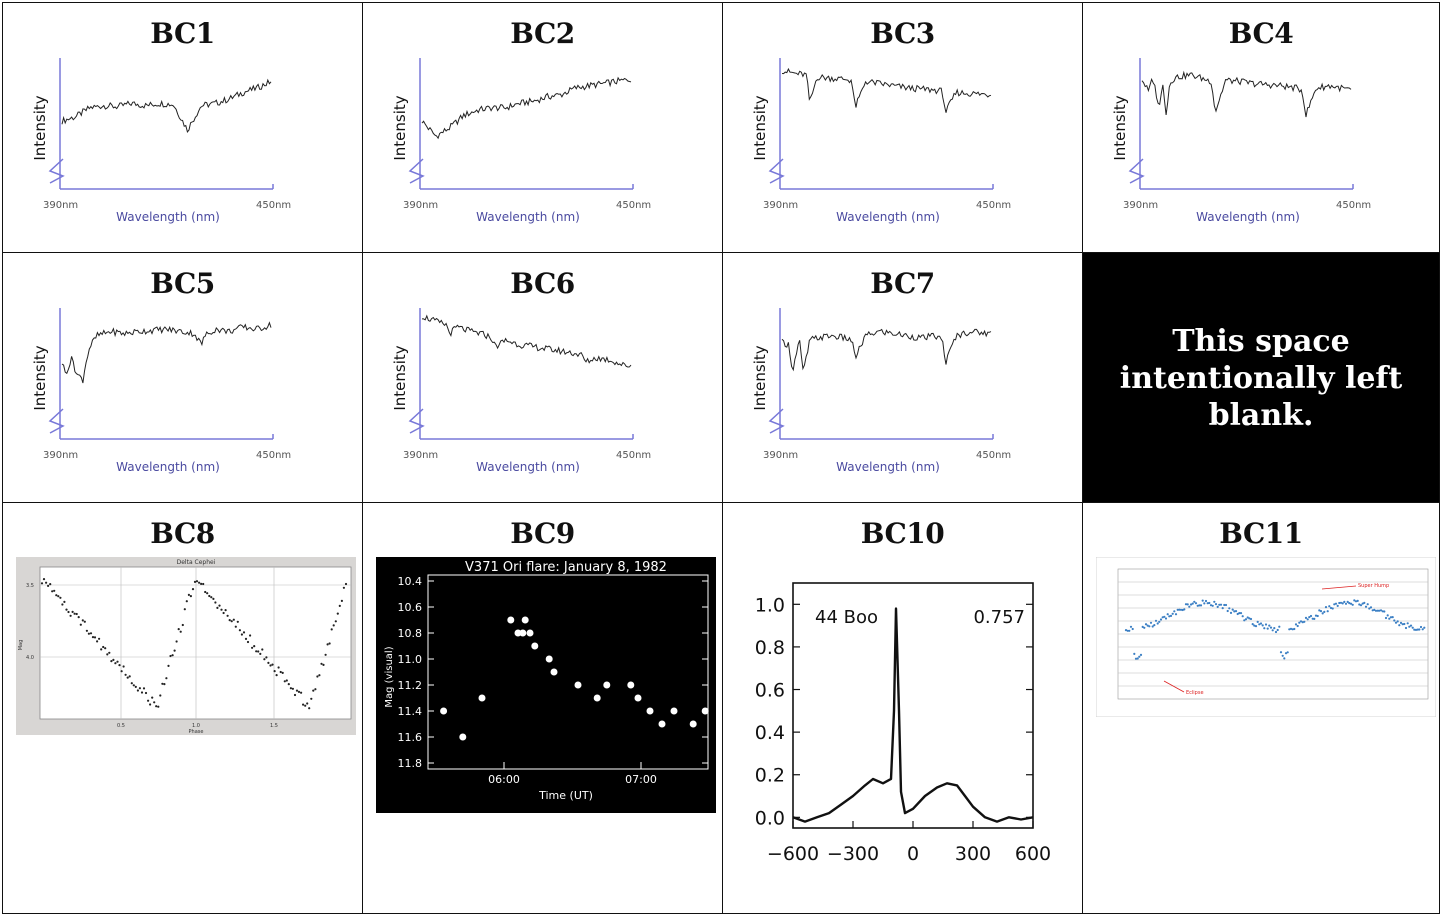 This screenshot has height=914, width=1442. What do you see at coordinates (504, 779) in the screenshot?
I see `x-tick-label: 06:00` at bounding box center [504, 779].